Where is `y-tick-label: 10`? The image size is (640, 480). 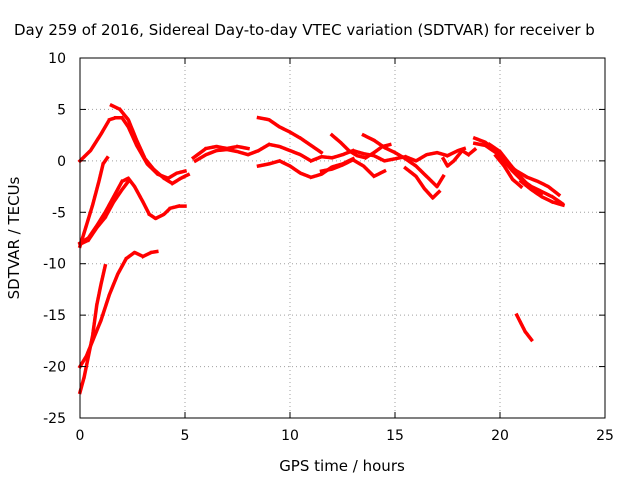 y-tick-label: 10 is located at coordinates (57, 59).